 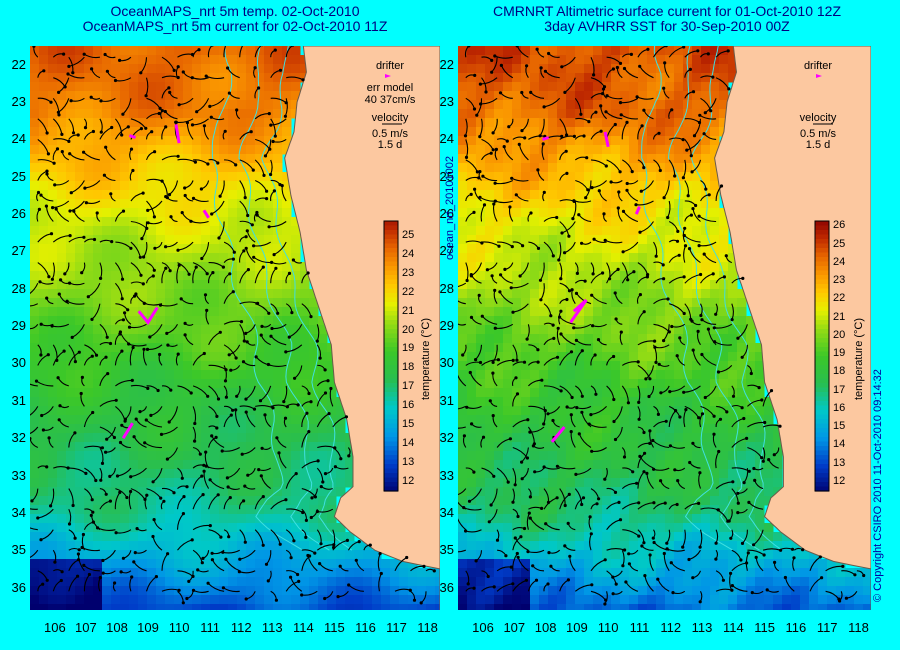 What do you see at coordinates (446, 438) in the screenshot?
I see `y-tick-label: 32` at bounding box center [446, 438].